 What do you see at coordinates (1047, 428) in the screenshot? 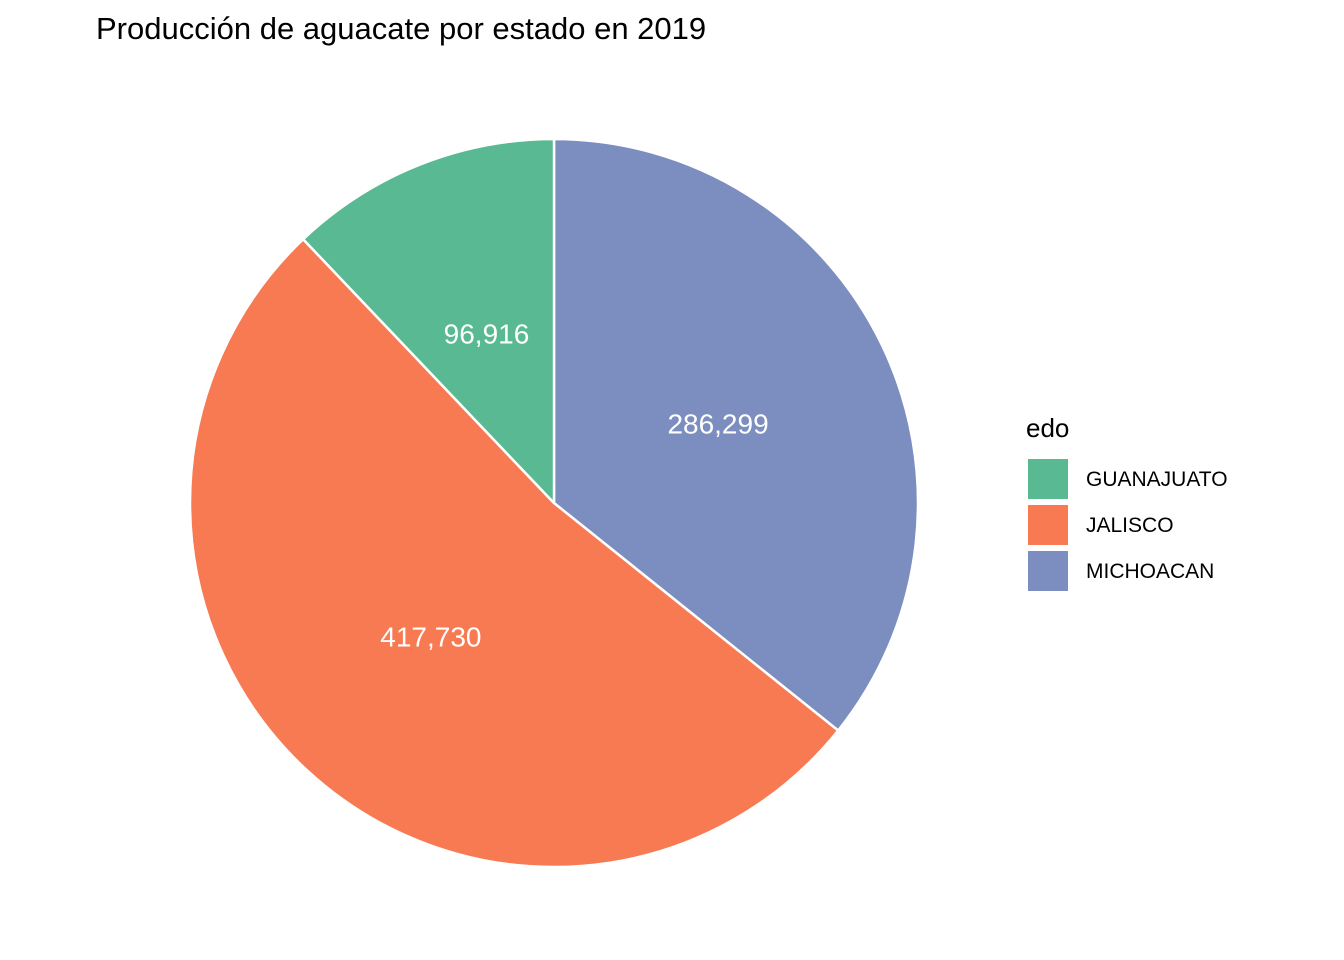
I see `legend-title: edo` at bounding box center [1047, 428].